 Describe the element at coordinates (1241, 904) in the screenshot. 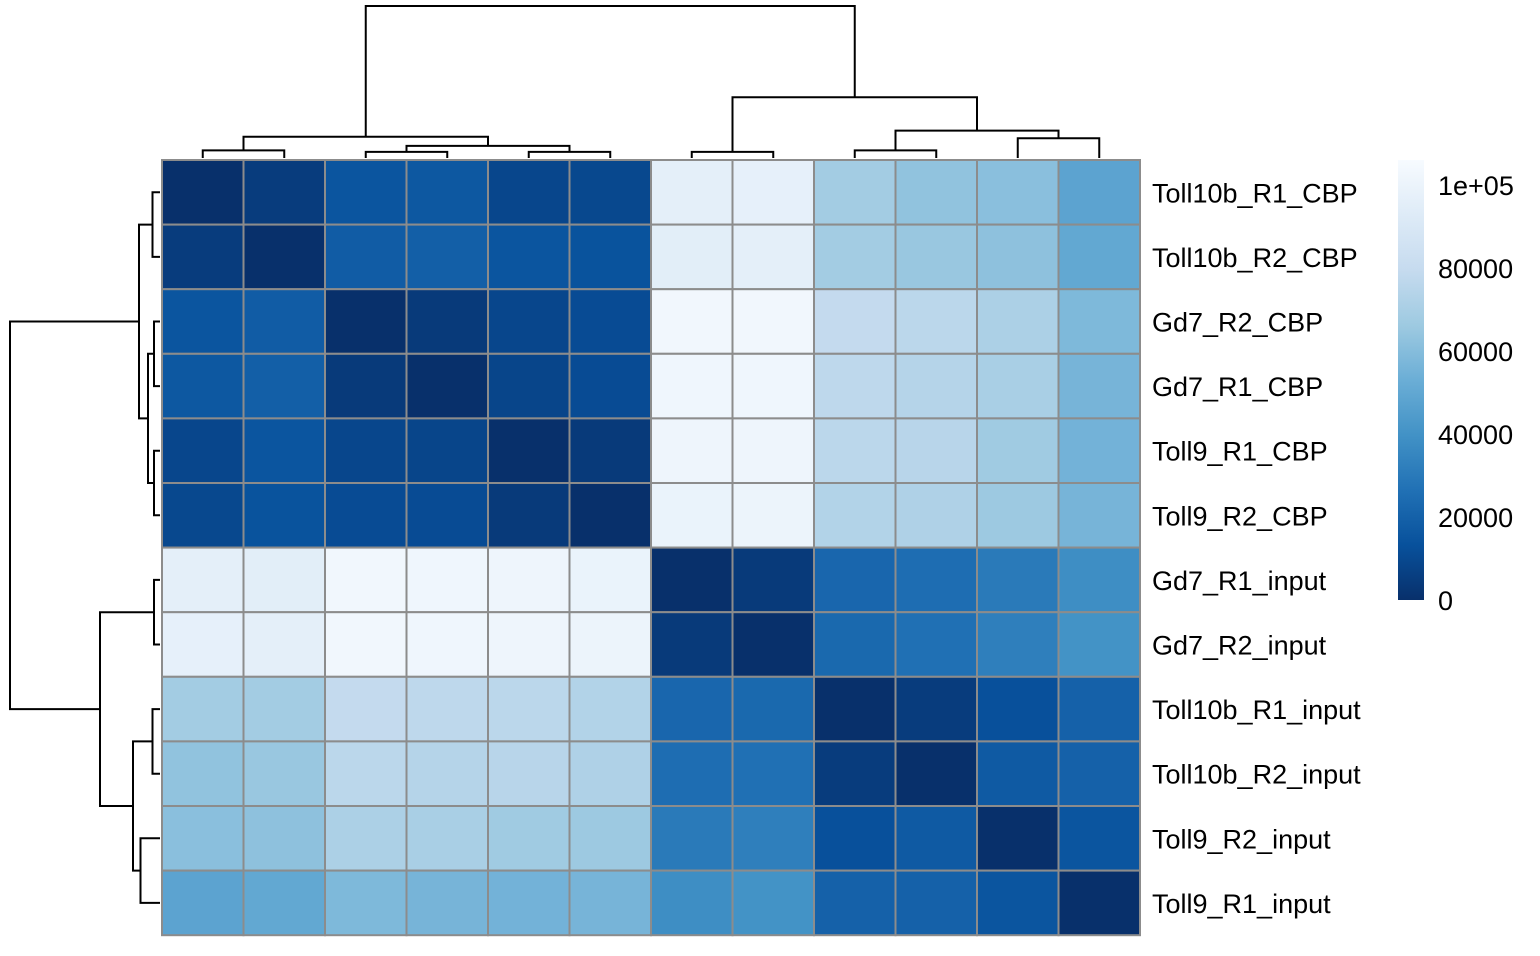

I see `row-label: Toll9_R1_input` at that location.